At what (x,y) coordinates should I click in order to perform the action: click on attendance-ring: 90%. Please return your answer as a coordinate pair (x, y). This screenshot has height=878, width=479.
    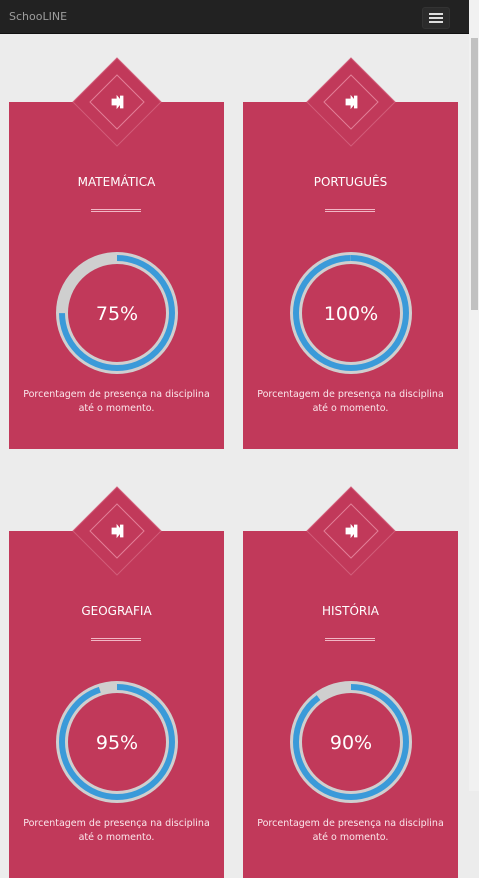
    Looking at the image, I should click on (351, 742).